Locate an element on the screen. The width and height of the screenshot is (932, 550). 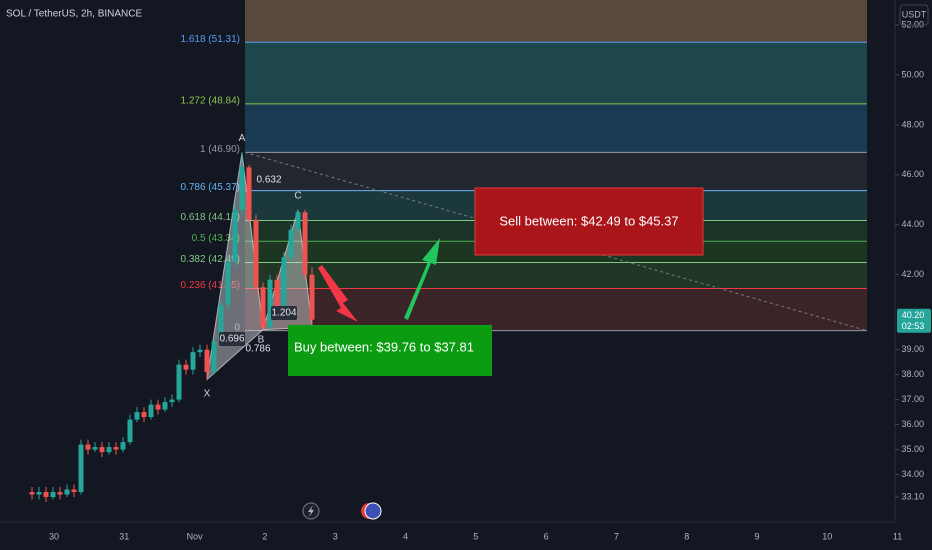
down-arrow is located at coordinates (338, 293).